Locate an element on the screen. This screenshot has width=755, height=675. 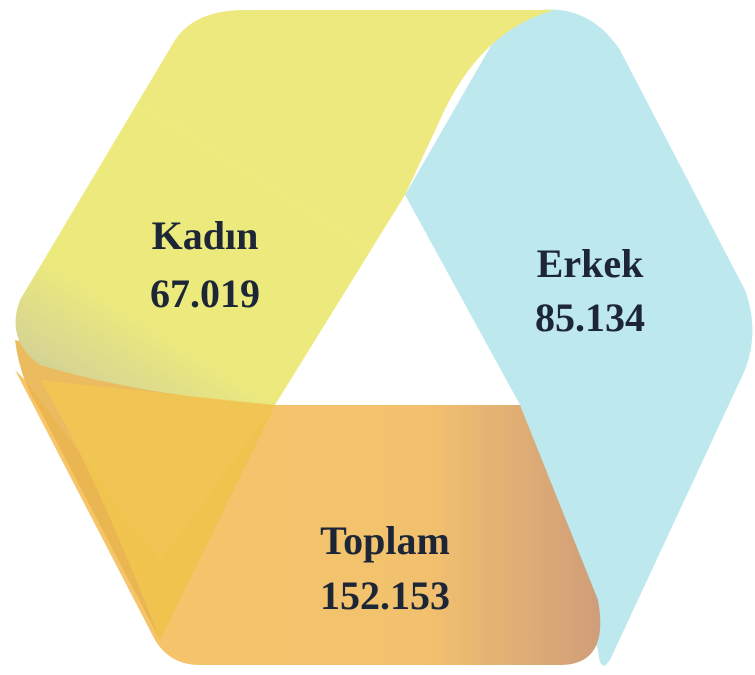
segment-label: Kadın is located at coordinates (205, 235).